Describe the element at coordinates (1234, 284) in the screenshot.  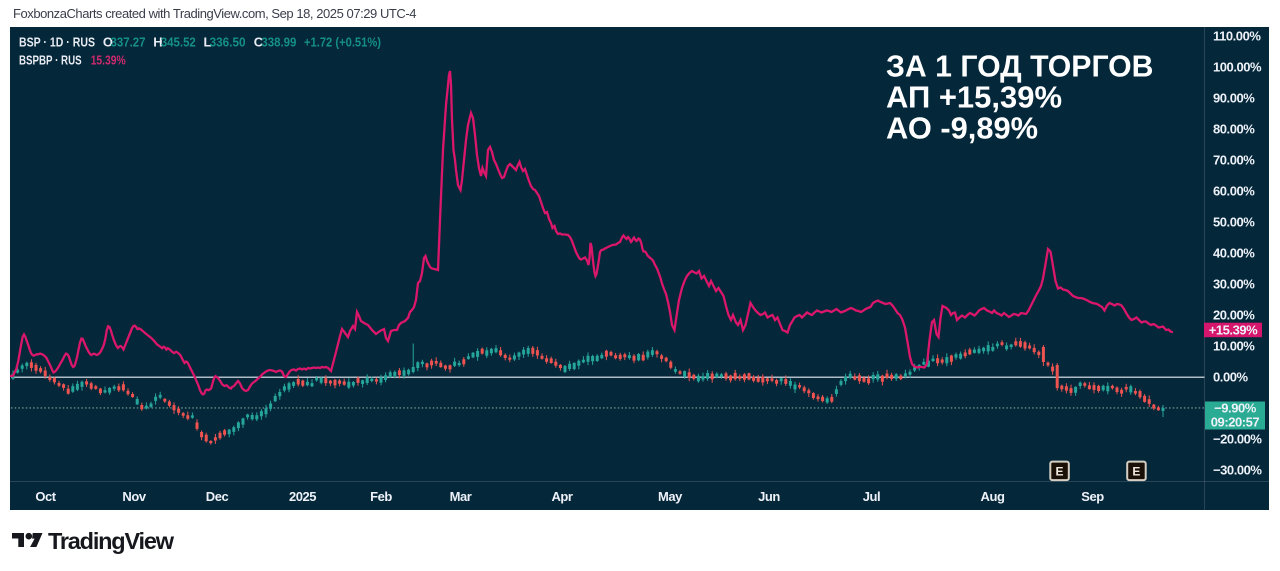
I see `svg-text: 30.00%` at that location.